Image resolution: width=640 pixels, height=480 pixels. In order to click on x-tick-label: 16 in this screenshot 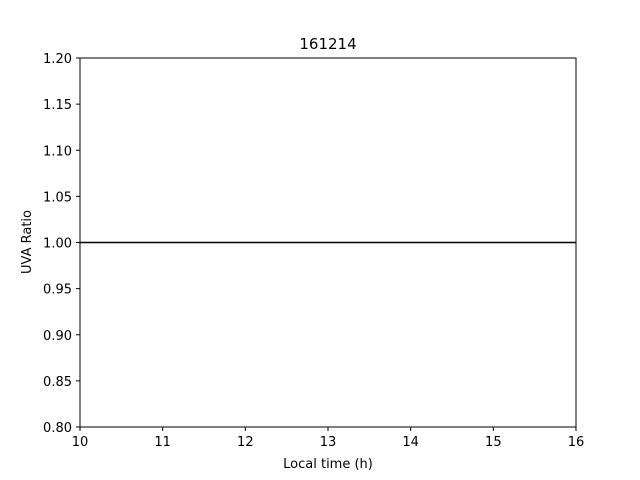, I will do `click(576, 442)`.